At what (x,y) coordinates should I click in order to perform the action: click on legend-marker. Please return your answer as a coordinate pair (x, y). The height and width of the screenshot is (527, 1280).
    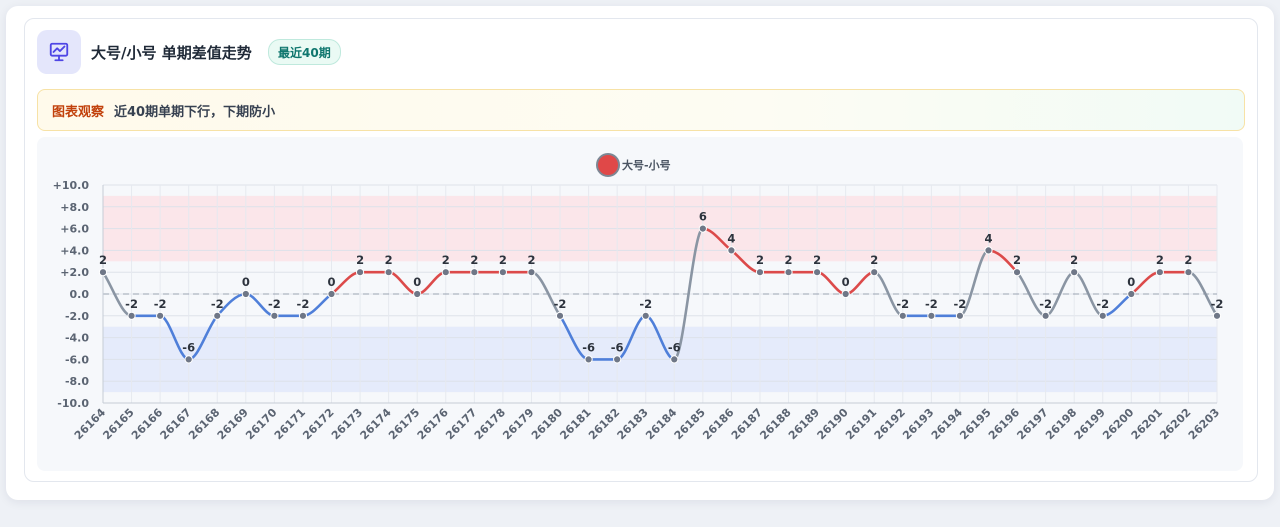
    Looking at the image, I should click on (608, 165).